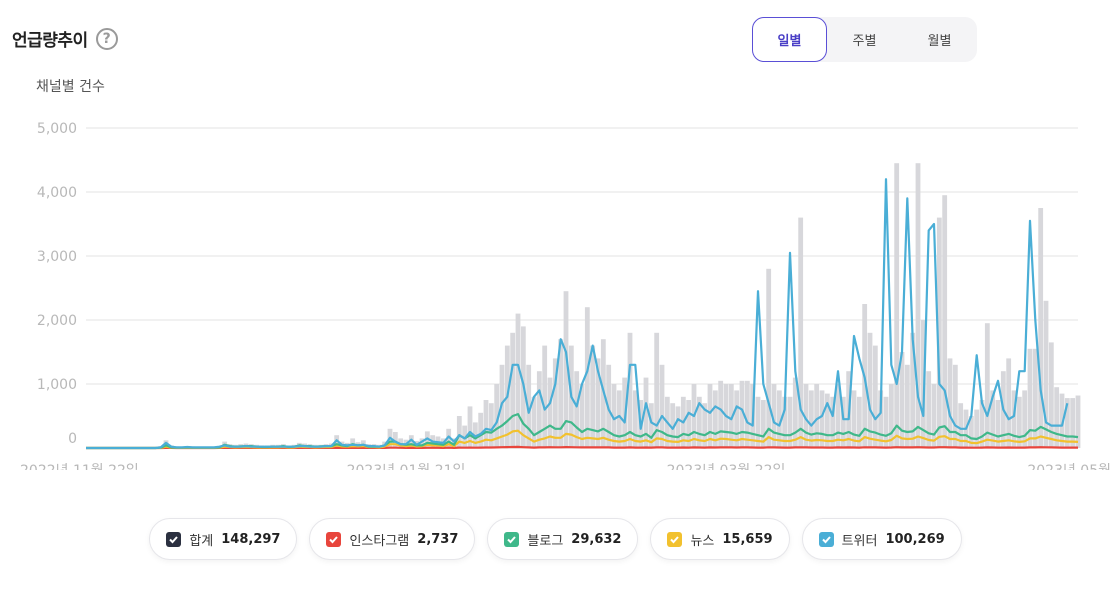 The height and width of the screenshot is (594, 1111). I want to click on y-tick-label: 2,000, so click(57, 321).